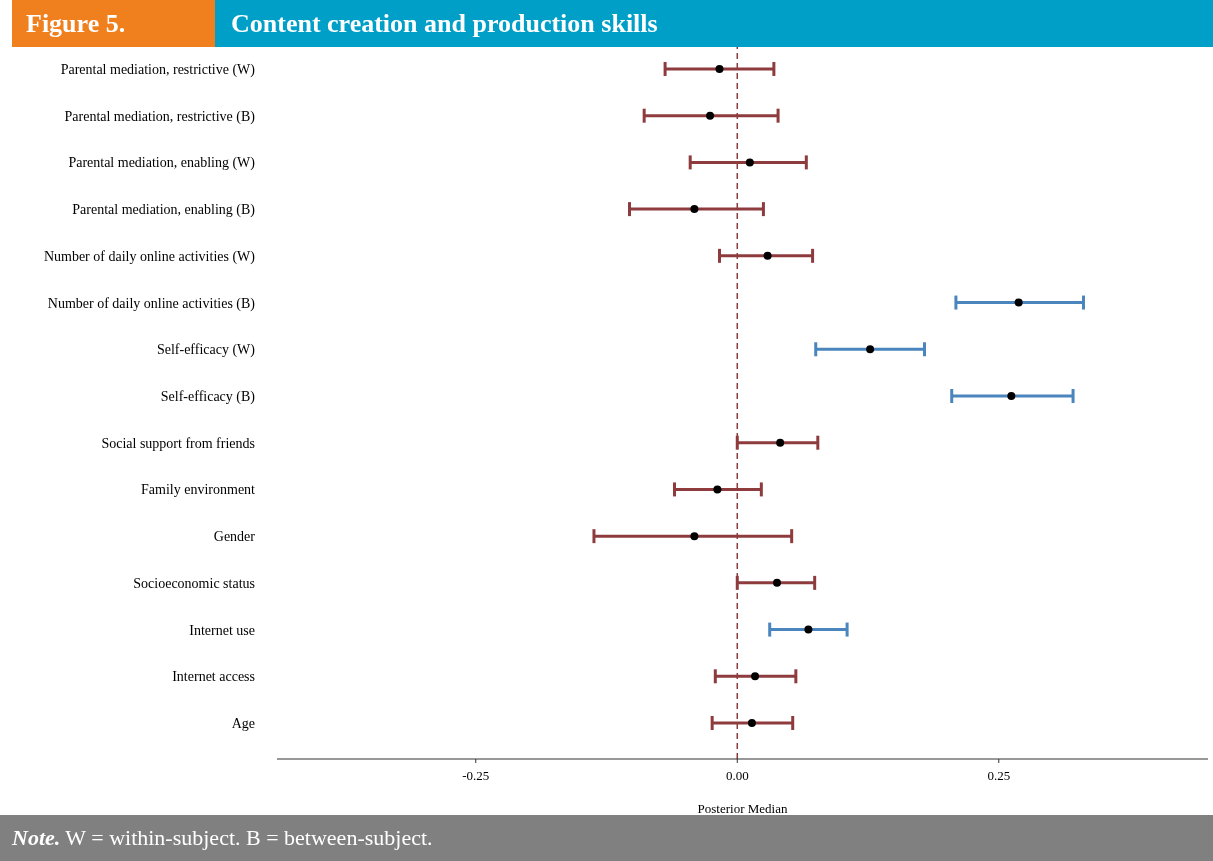 The height and width of the screenshot is (861, 1213). What do you see at coordinates (999, 776) in the screenshot?
I see `x-tick-label: 0.25` at bounding box center [999, 776].